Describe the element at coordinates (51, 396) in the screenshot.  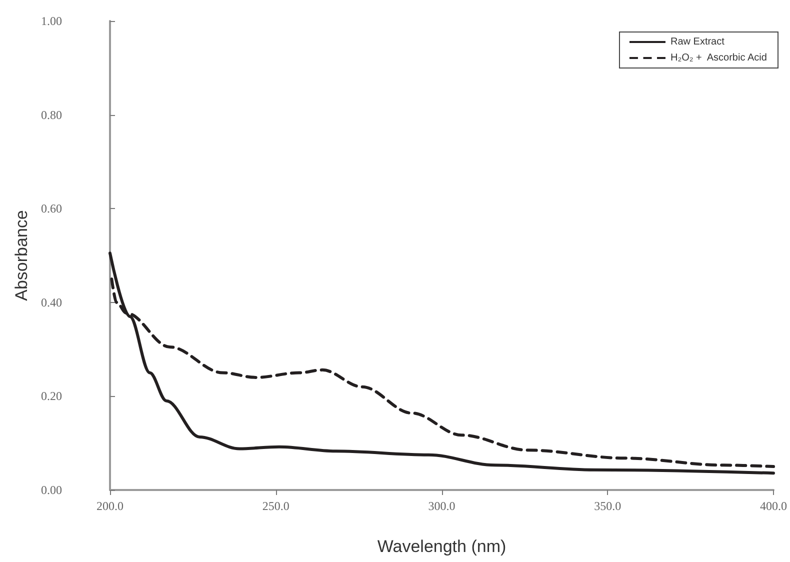
I see `y-tick-label: 0.20` at that location.